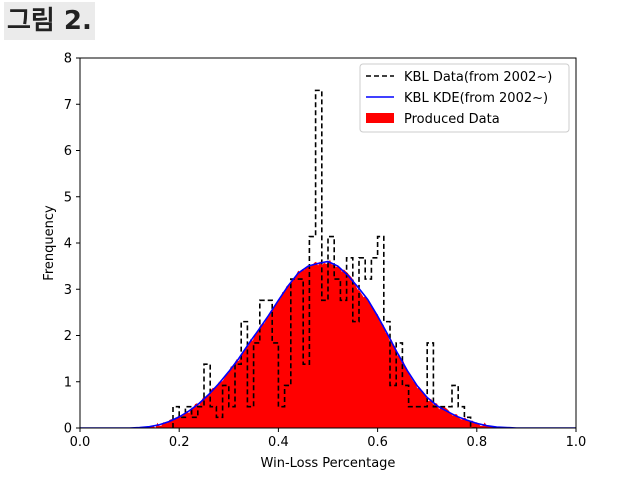  Describe the element at coordinates (68, 382) in the screenshot. I see `y-tick-label: 1` at that location.